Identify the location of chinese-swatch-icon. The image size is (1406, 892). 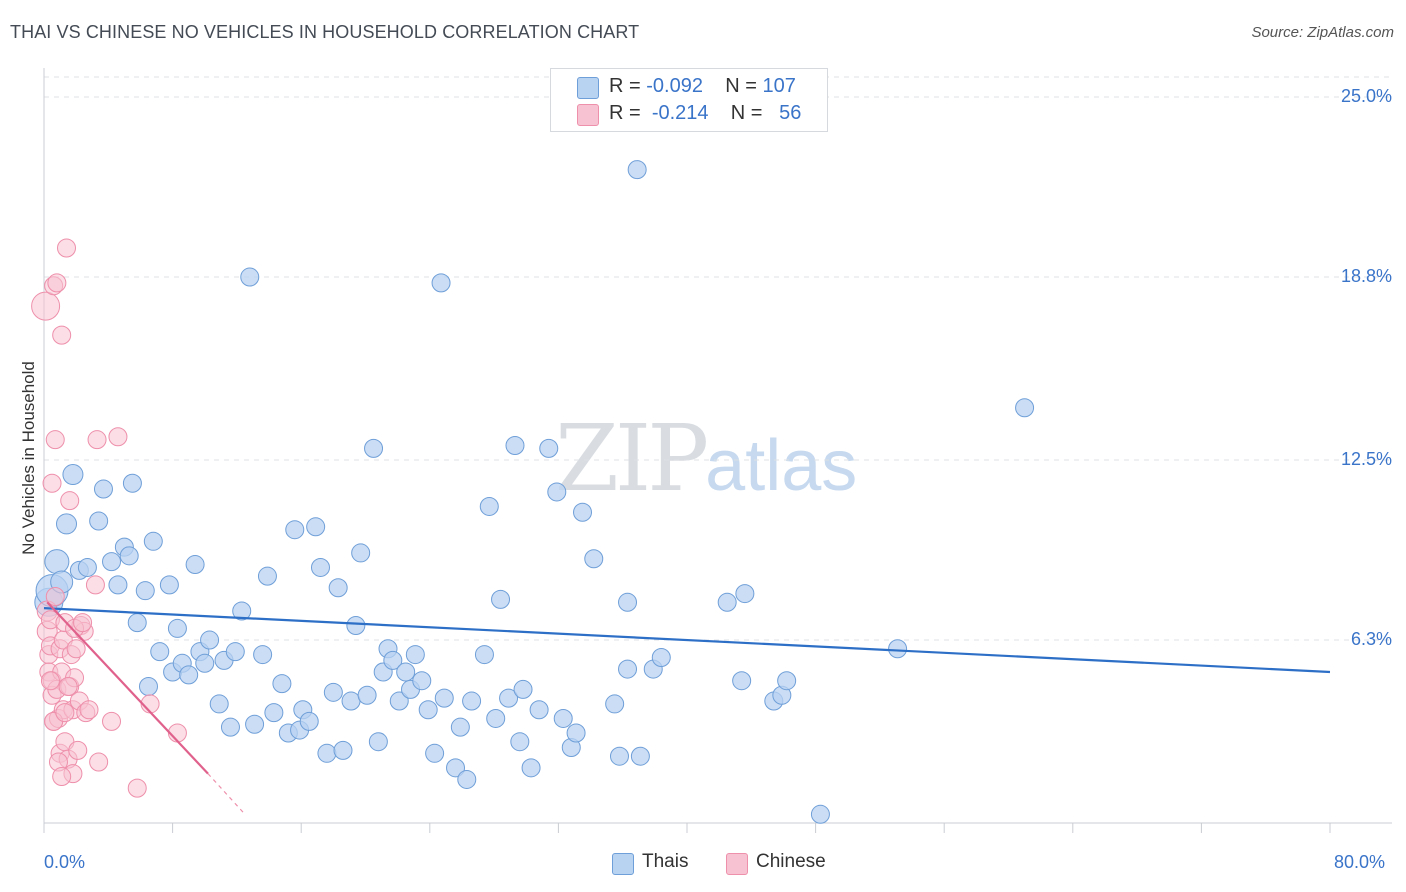
(588, 115).